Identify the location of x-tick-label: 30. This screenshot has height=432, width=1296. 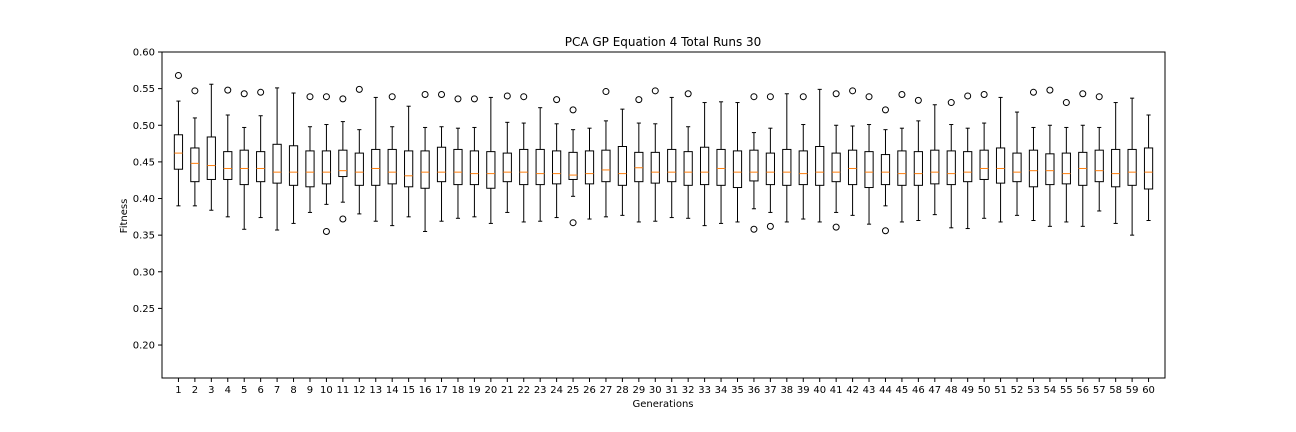
(655, 390).